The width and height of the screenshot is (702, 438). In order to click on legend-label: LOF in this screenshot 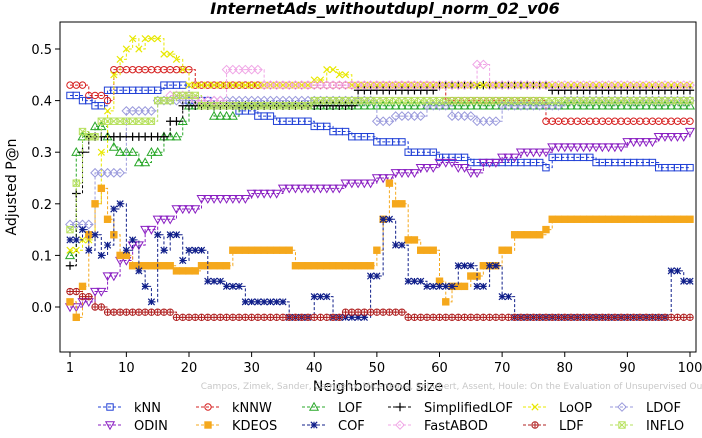, I will do `click(350, 408)`.